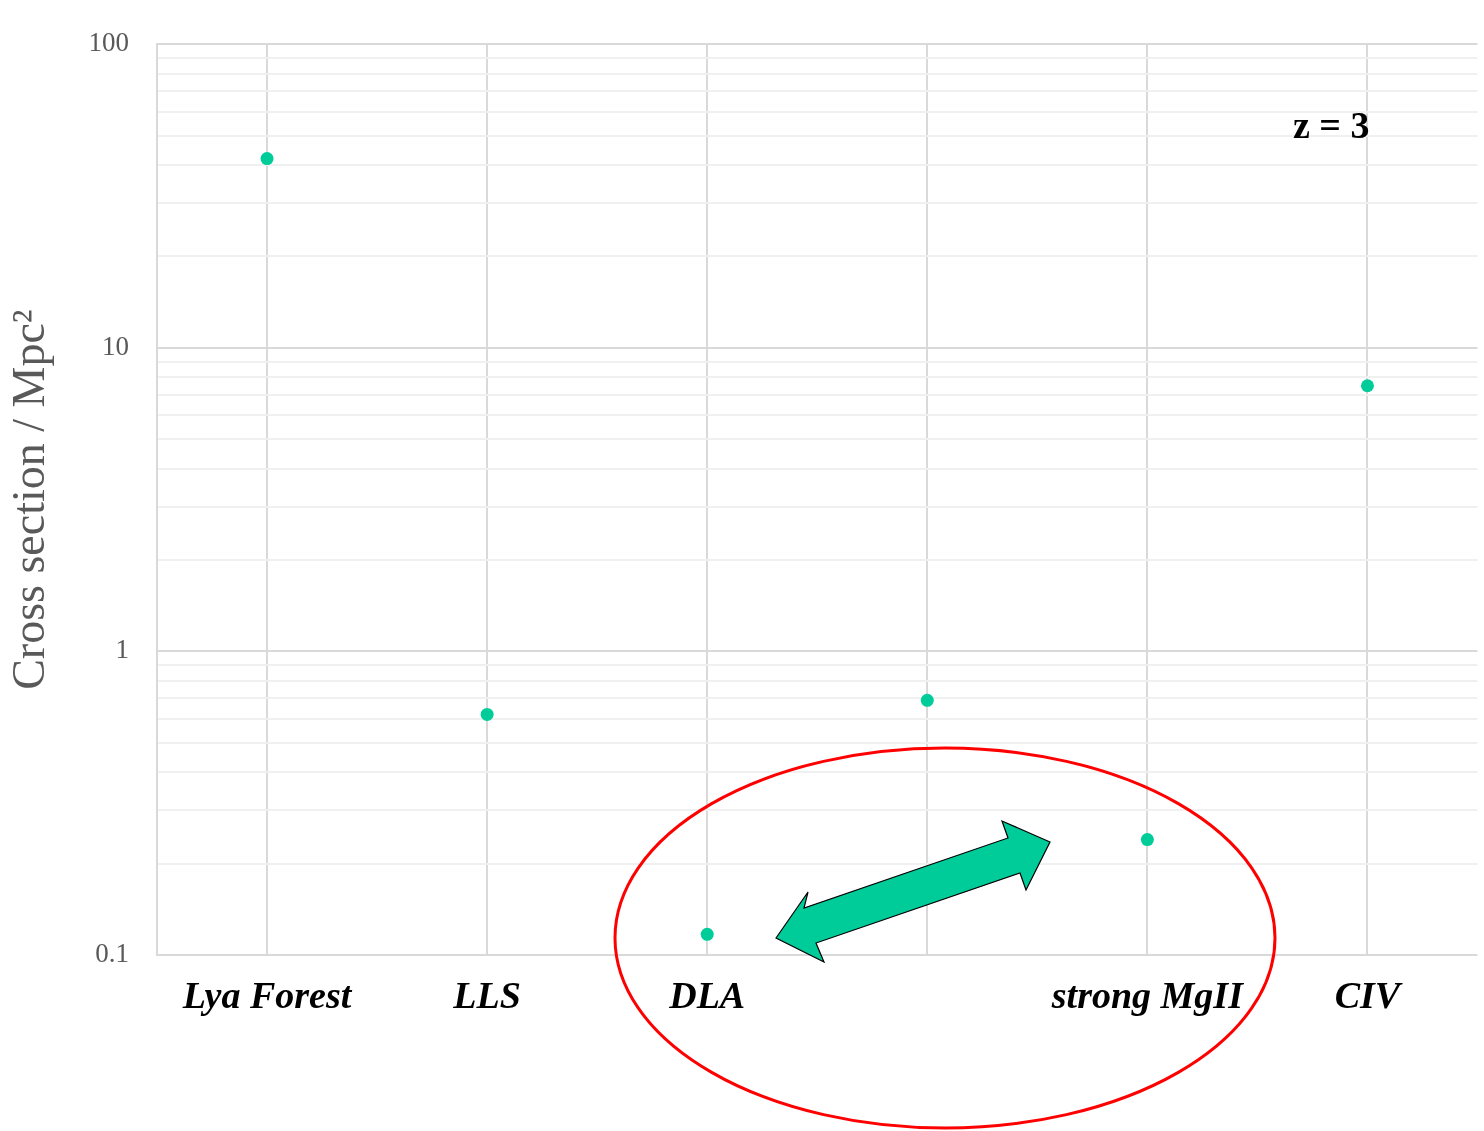  What do you see at coordinates (1368, 994) in the screenshot?
I see `x-tick-label: CIV` at bounding box center [1368, 994].